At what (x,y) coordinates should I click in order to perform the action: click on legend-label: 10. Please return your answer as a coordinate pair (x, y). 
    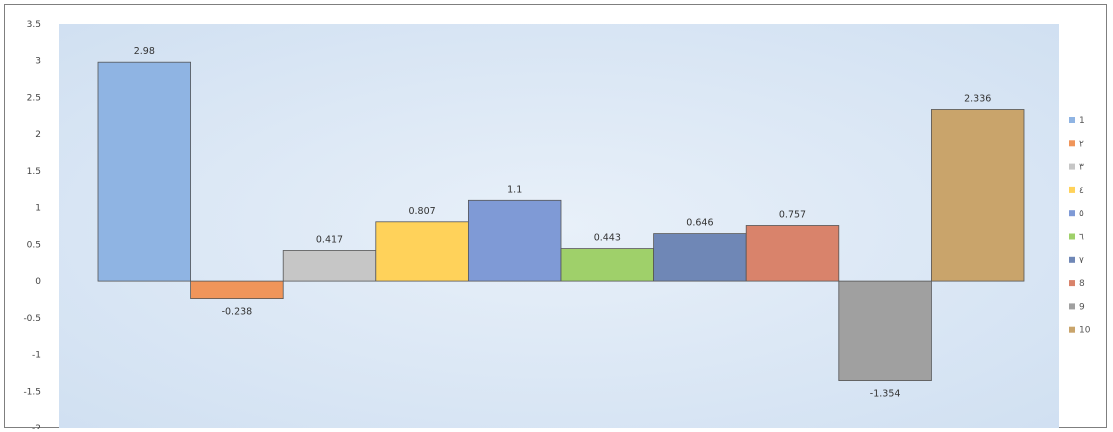
    Looking at the image, I should click on (1085, 331).